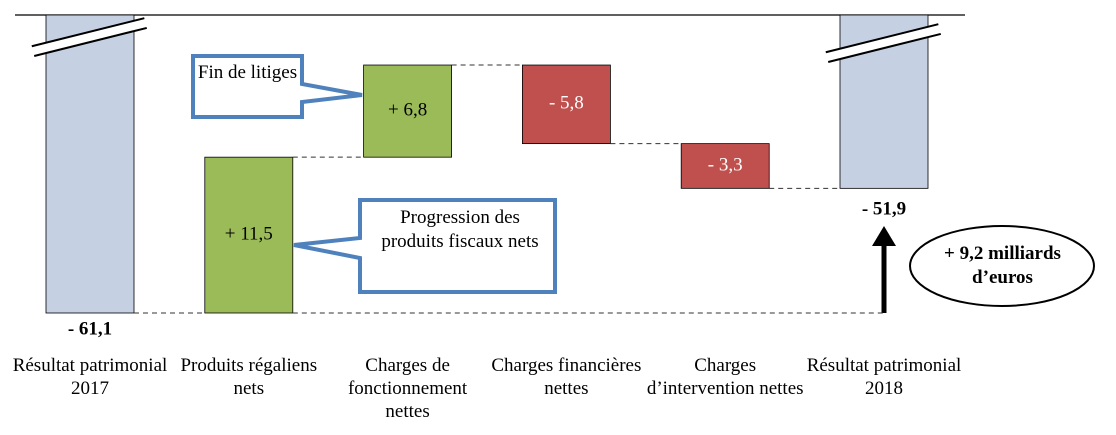  Describe the element at coordinates (249, 377) in the screenshot. I see `x-tick-label: Produits régaliens nets` at that location.